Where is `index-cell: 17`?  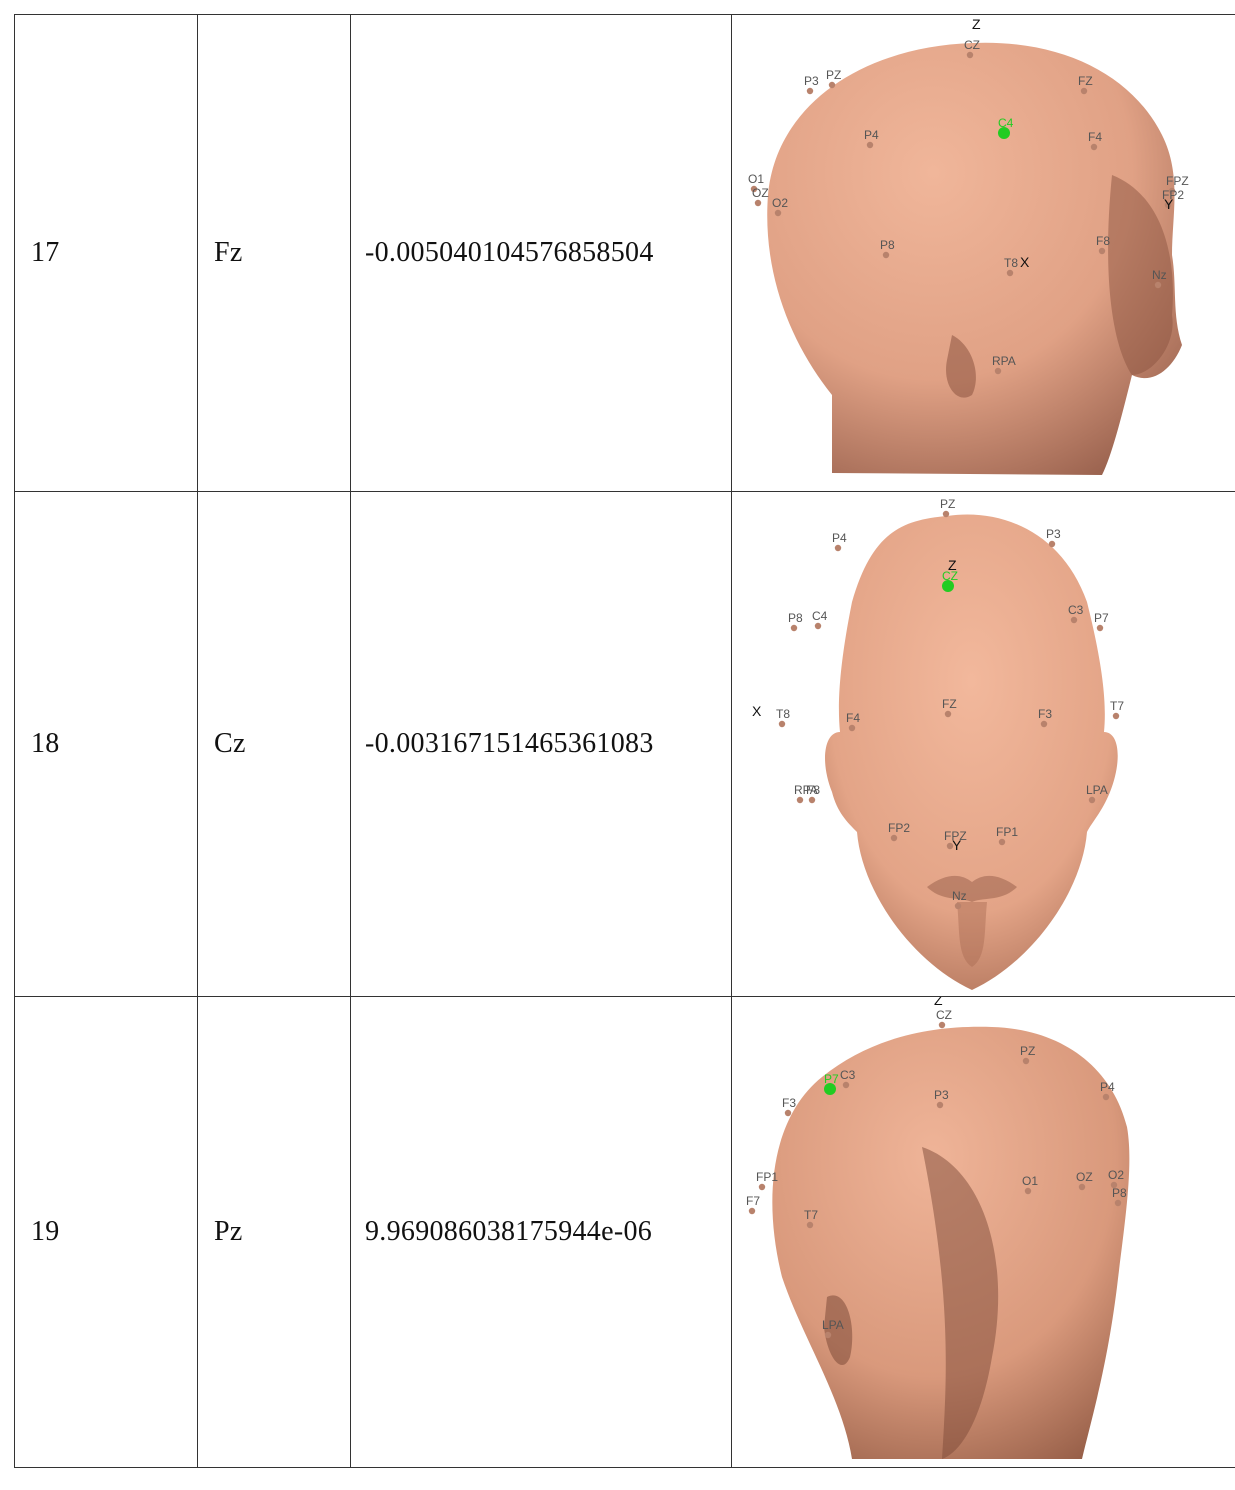 index-cell: 17 is located at coordinates (106, 253).